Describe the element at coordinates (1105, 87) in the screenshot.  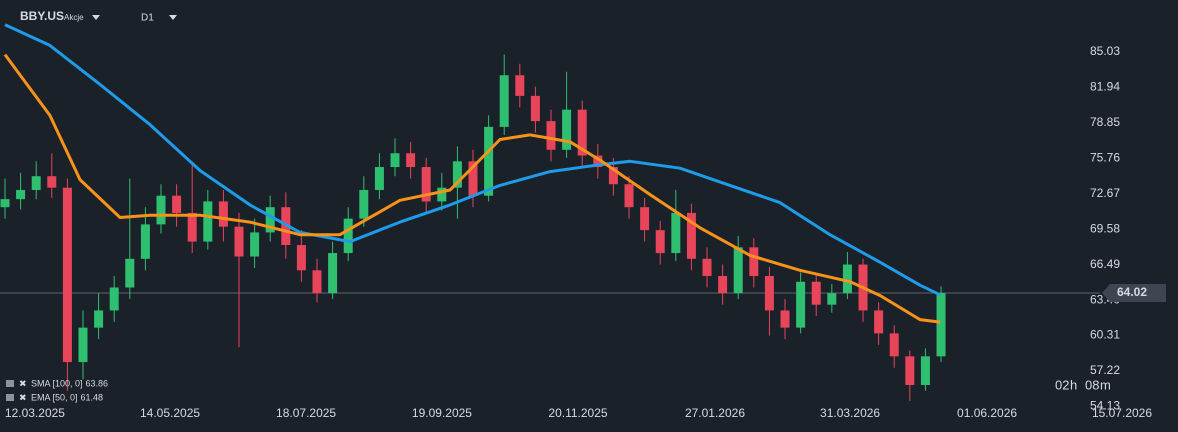
I see `y-tick-label: 81.94` at that location.